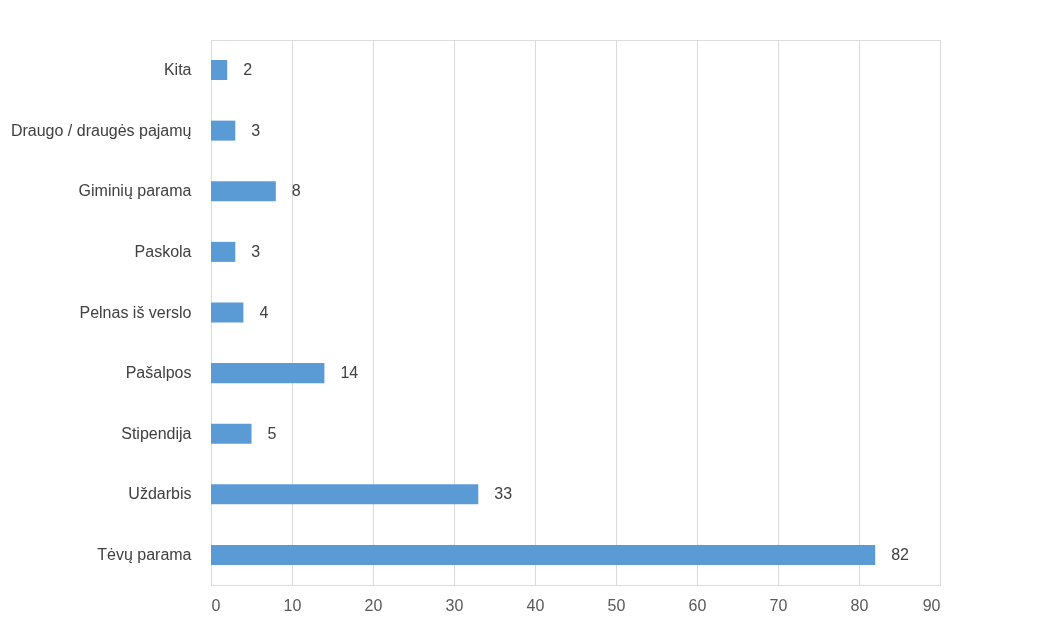 This screenshot has height=639, width=1057. Describe the element at coordinates (859, 605) in the screenshot. I see `x-tick-label: 80` at that location.